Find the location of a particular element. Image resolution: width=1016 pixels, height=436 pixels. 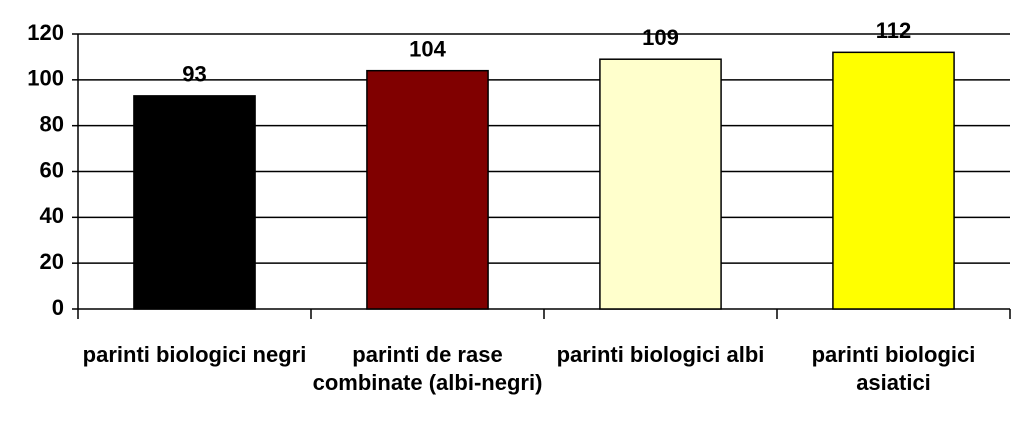

x-tick-label: parinti biologici negri is located at coordinates (194, 354).